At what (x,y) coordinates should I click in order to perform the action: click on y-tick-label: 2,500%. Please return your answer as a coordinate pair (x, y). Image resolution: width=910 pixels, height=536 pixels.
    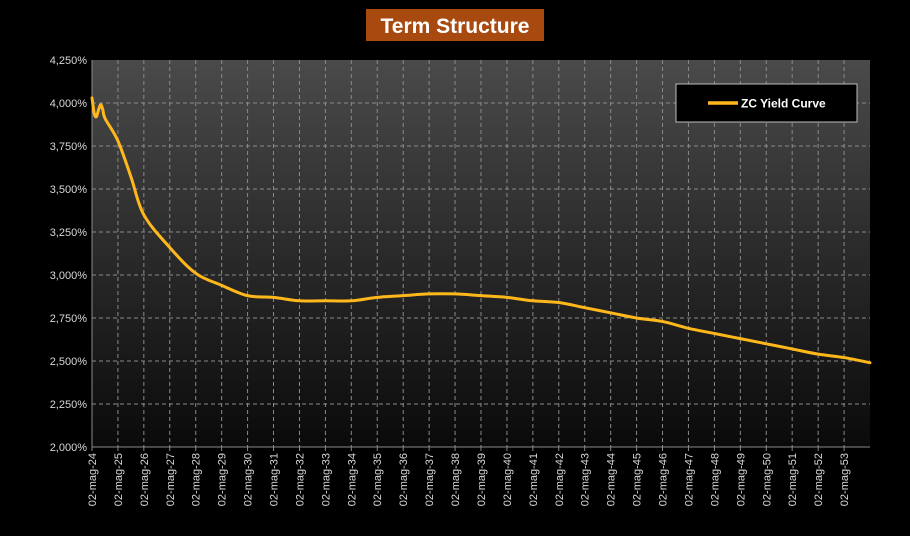
    Looking at the image, I should click on (69, 362).